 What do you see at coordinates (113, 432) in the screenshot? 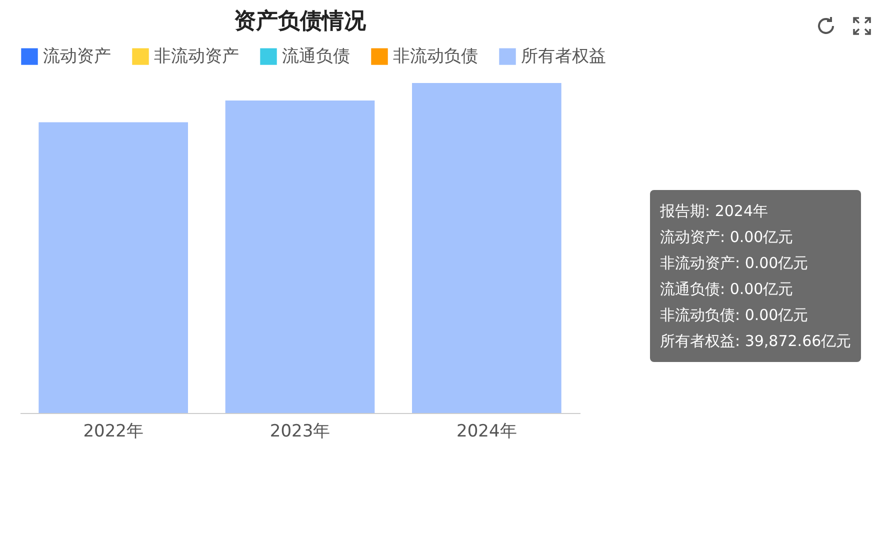
I see `x-tick-label: 2022年` at bounding box center [113, 432].